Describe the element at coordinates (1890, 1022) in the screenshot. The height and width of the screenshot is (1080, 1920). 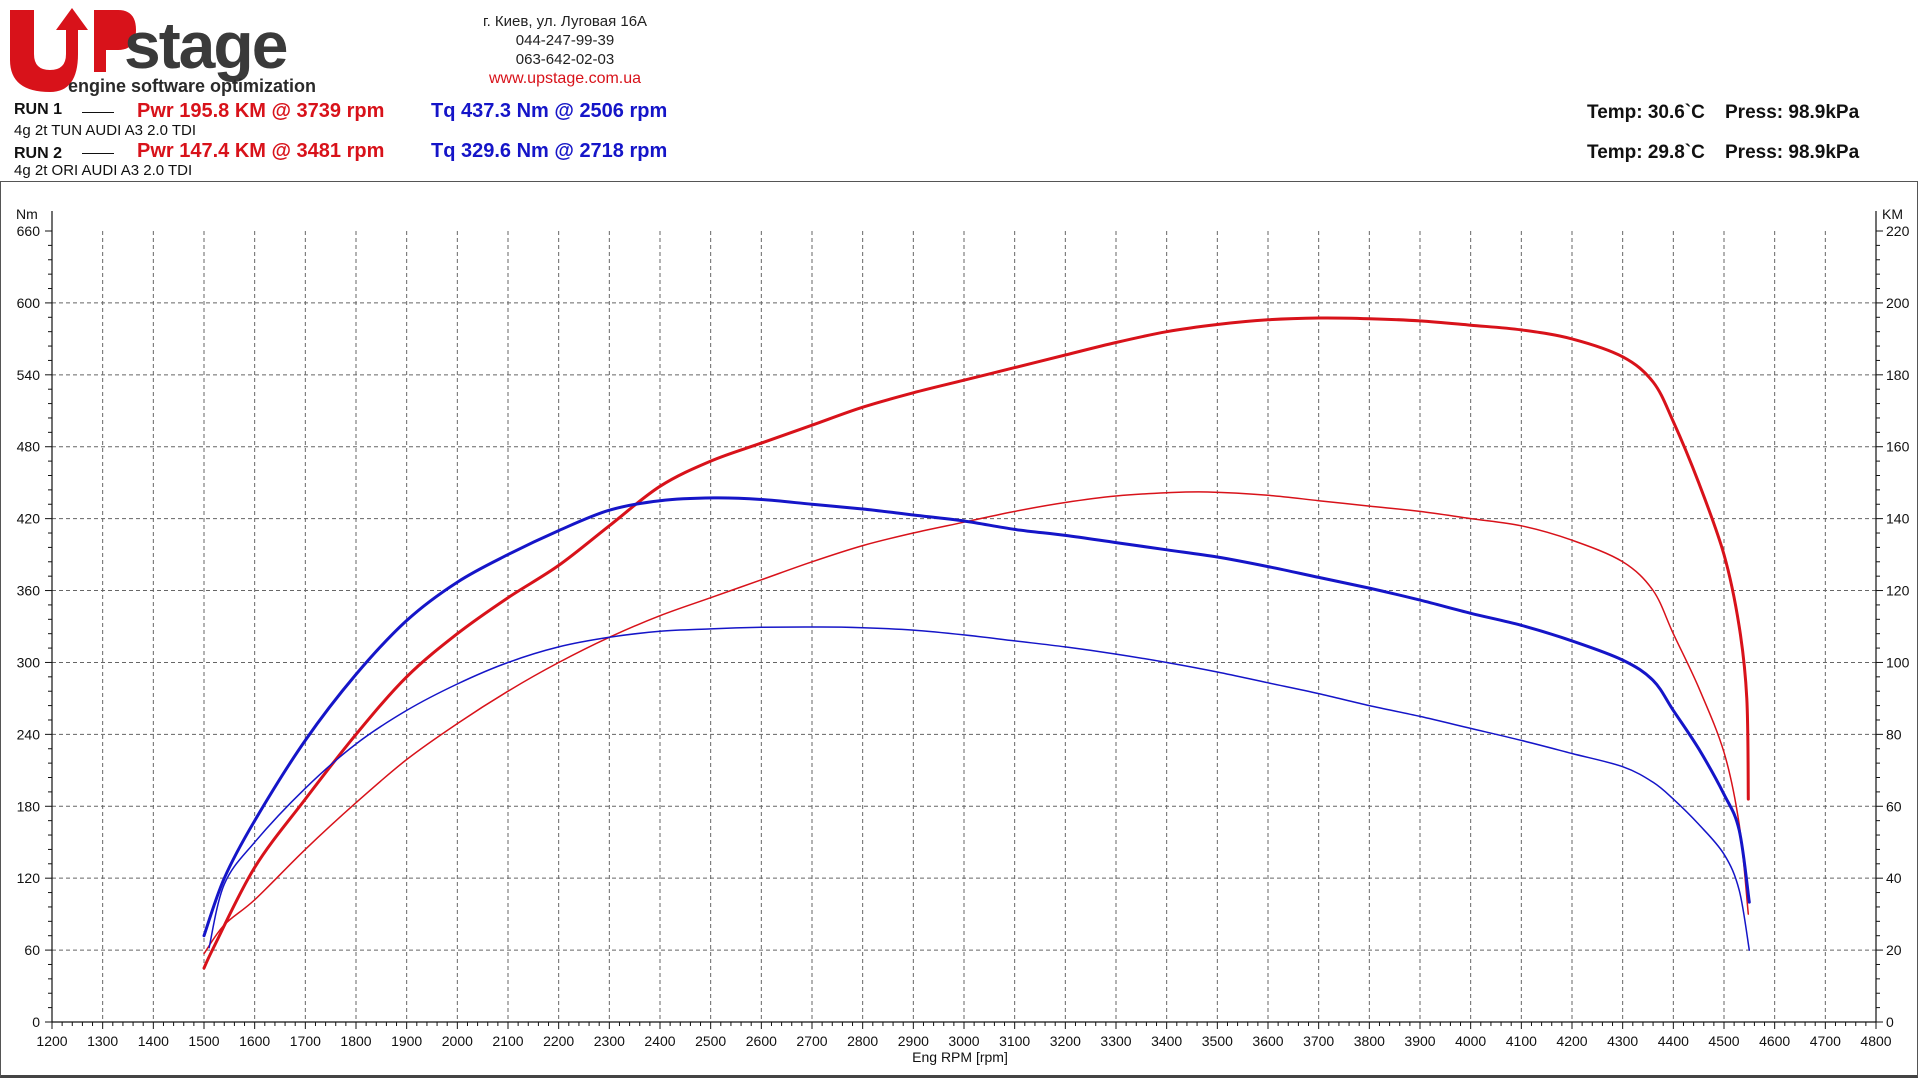
I see `y-right-tick-label: 0` at that location.